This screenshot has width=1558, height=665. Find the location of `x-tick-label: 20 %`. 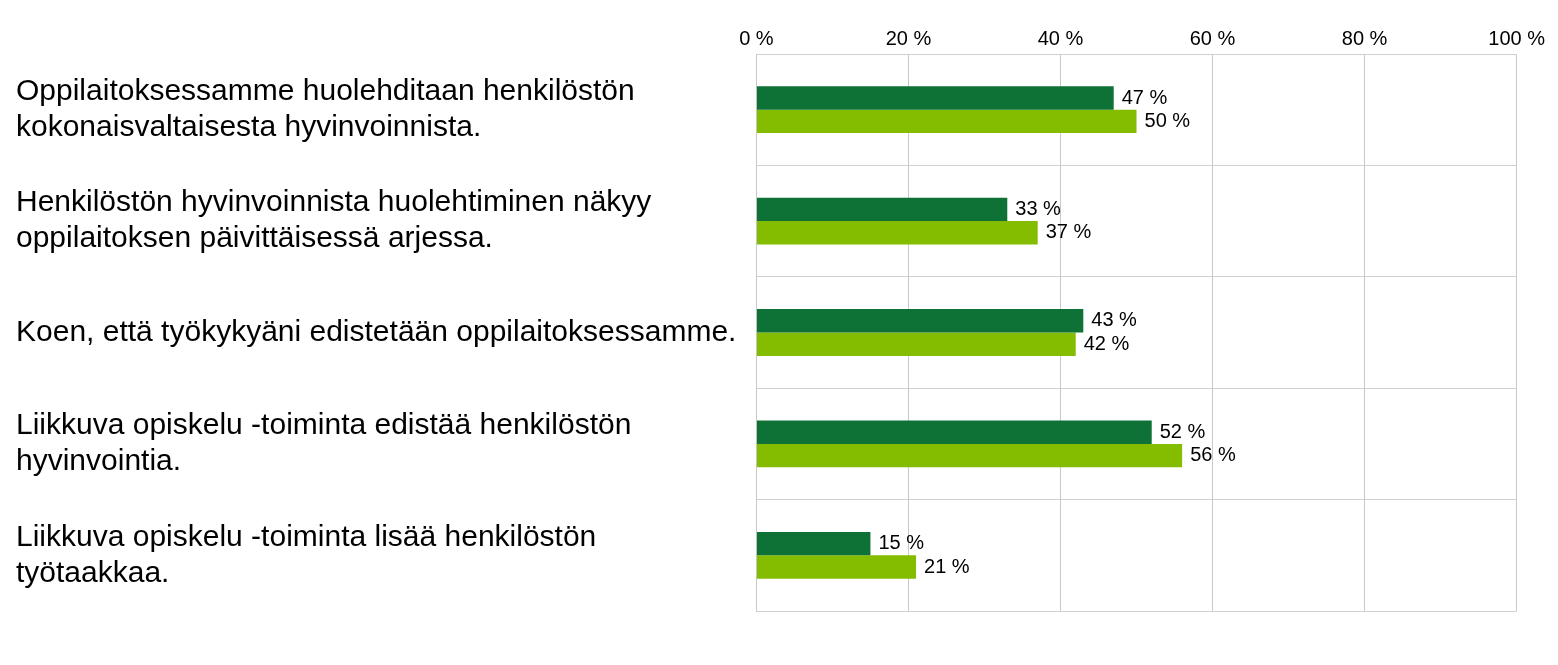

x-tick-label: 20 % is located at coordinates (908, 37).